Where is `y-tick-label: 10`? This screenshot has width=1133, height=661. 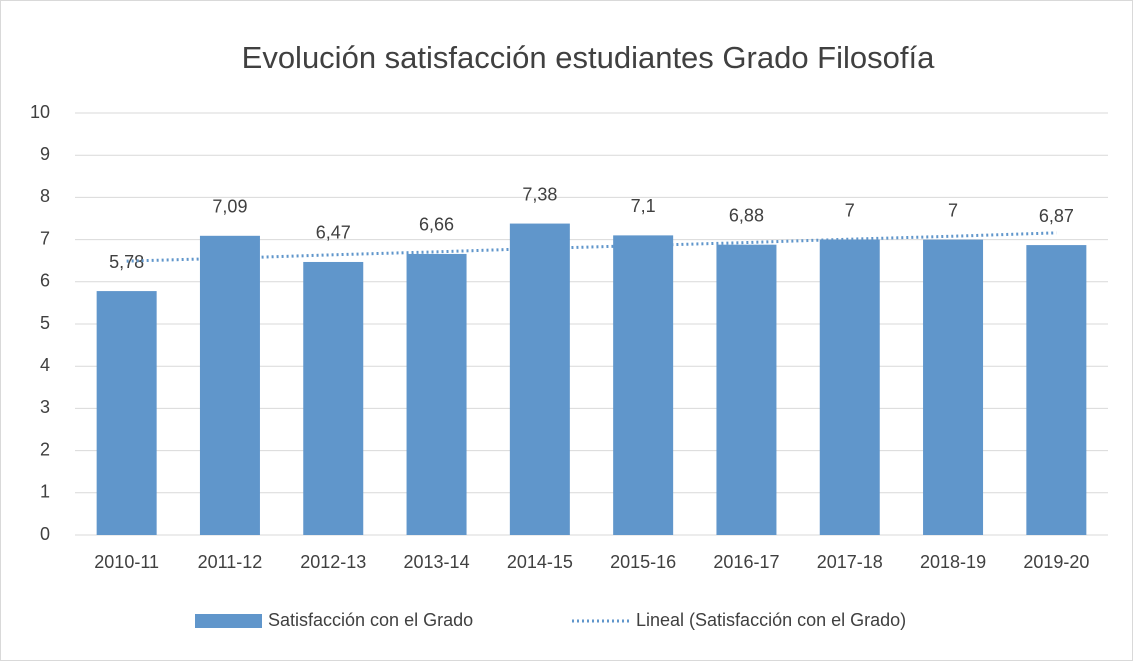 y-tick-label: 10 is located at coordinates (40, 112).